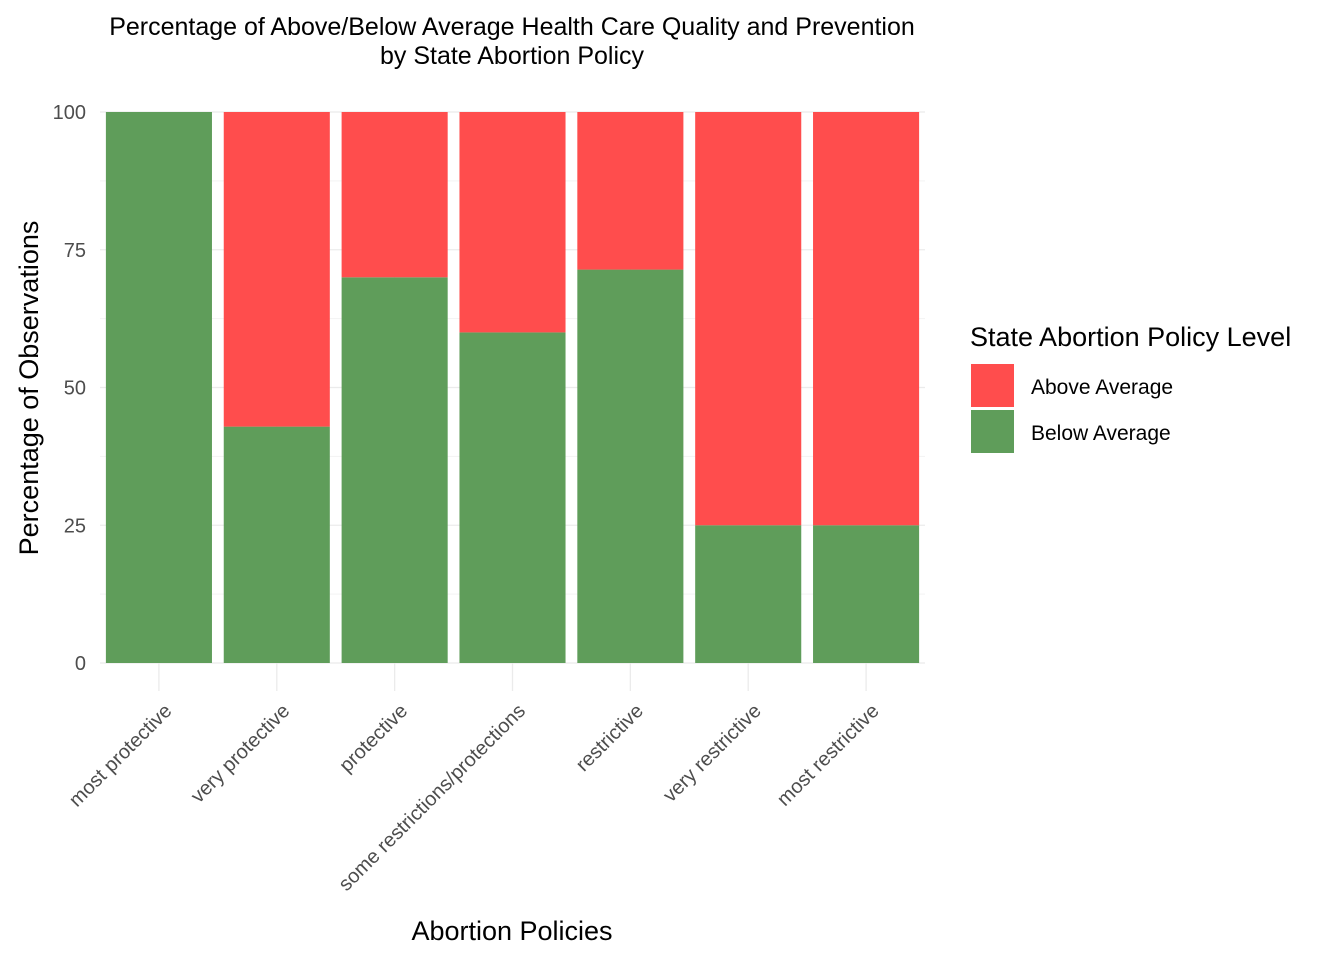 The height and width of the screenshot is (960, 1344). What do you see at coordinates (1102, 387) in the screenshot?
I see `legend-label: Above Average` at bounding box center [1102, 387].